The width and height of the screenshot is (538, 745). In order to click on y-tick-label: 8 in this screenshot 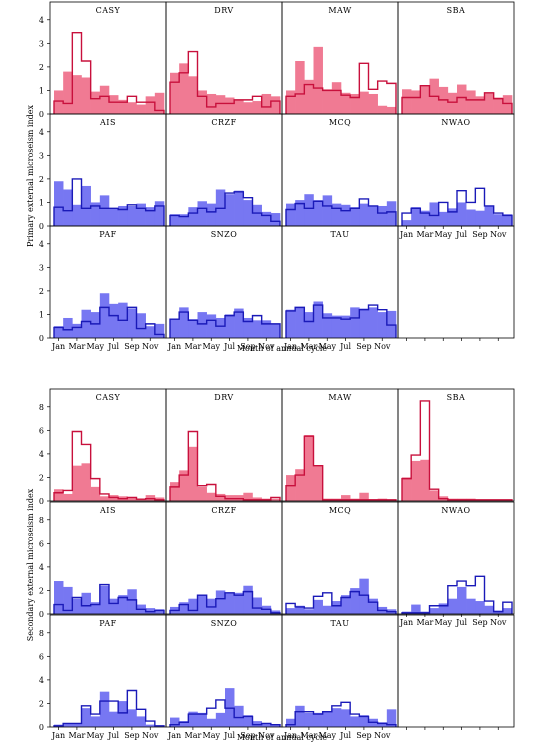, I will do `click(41, 633)`.